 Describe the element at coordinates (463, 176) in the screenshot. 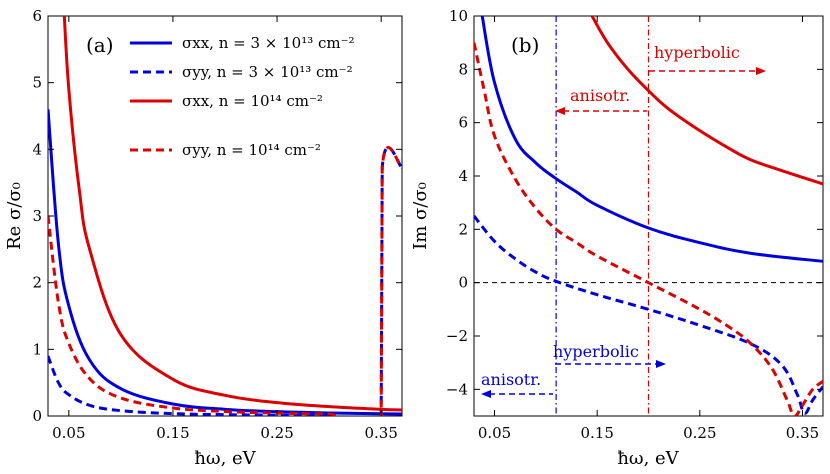

I see `panel-b-ytick-label-4: 4` at that location.